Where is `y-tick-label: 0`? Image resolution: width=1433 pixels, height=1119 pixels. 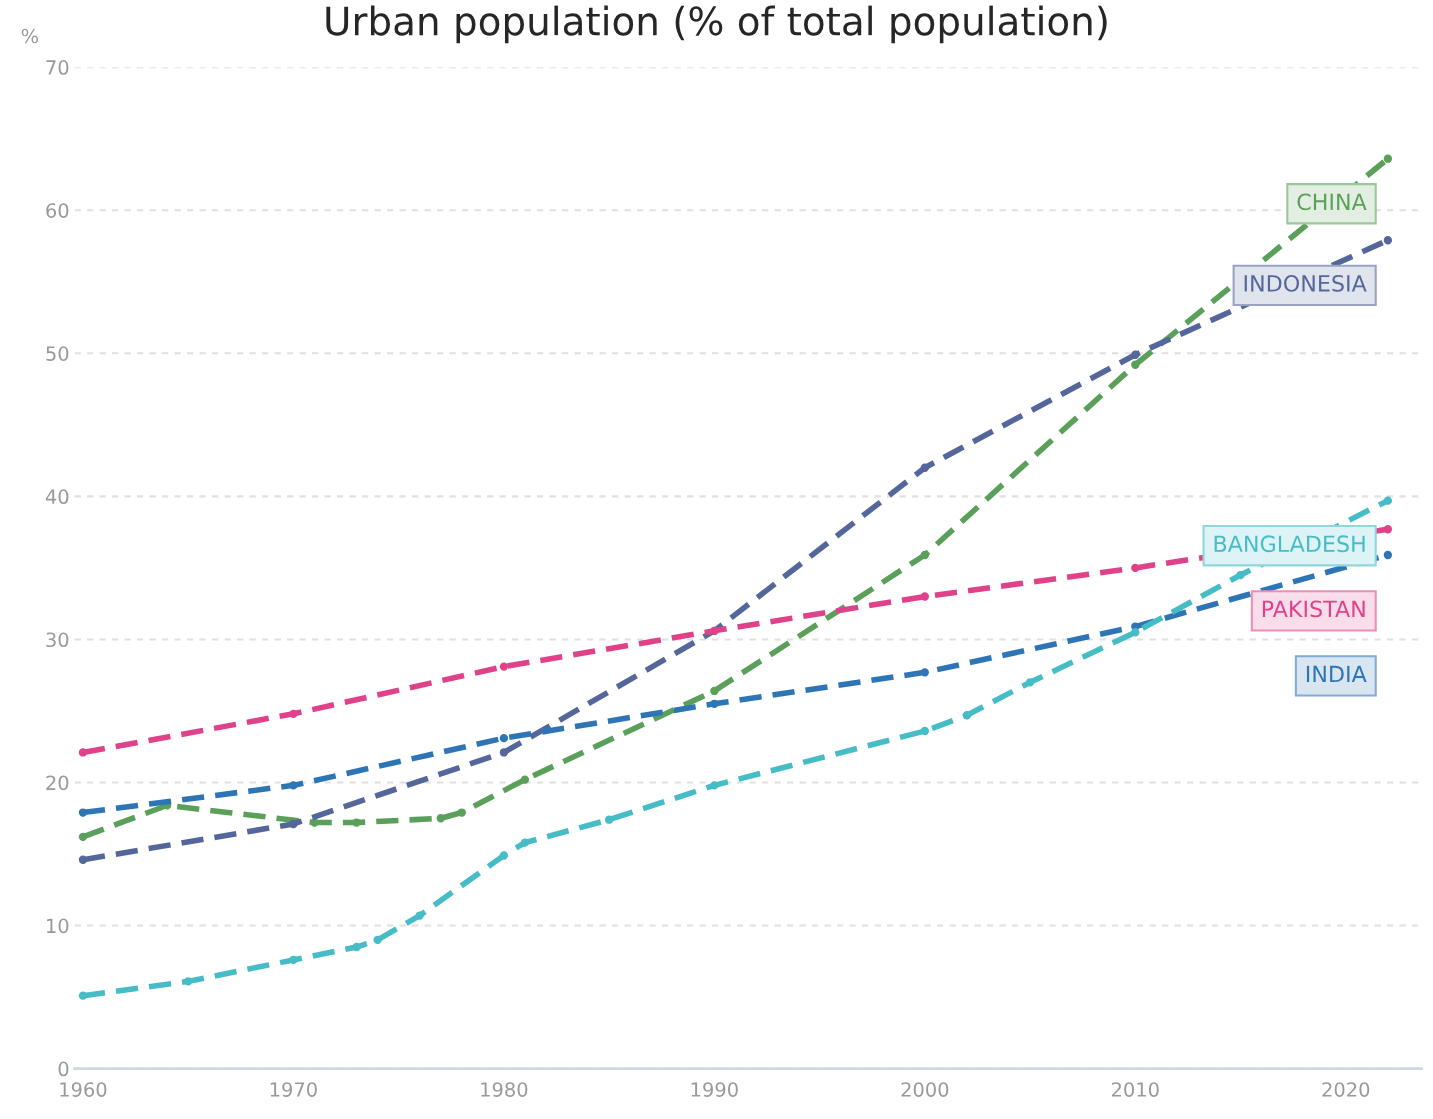 y-tick-label: 0 is located at coordinates (63, 1069).